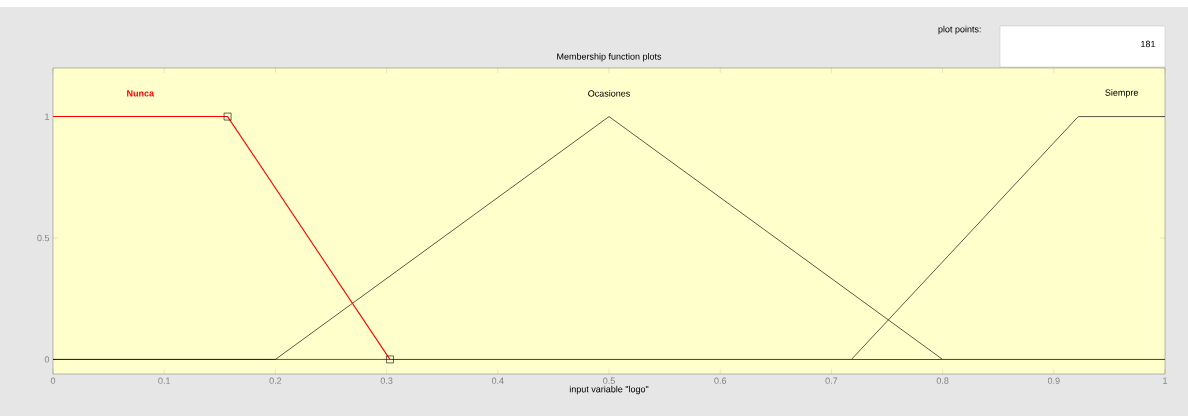 The image size is (1188, 416). What do you see at coordinates (609, 380) in the screenshot?
I see `x-tick-label: 0.5` at bounding box center [609, 380].